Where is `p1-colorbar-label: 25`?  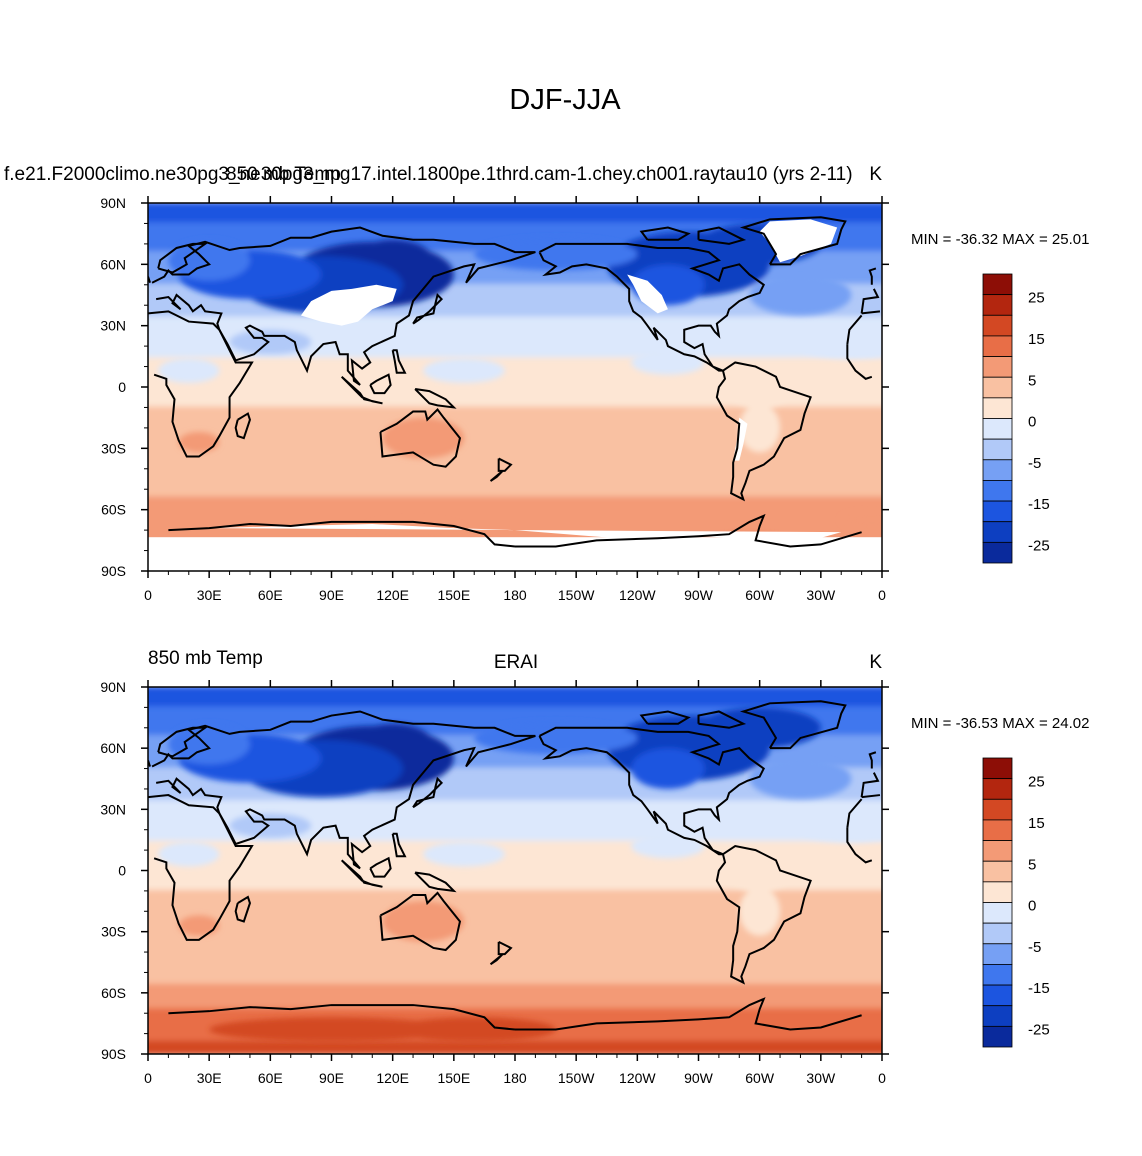
p1-colorbar-label: 25 is located at coordinates (1036, 298).